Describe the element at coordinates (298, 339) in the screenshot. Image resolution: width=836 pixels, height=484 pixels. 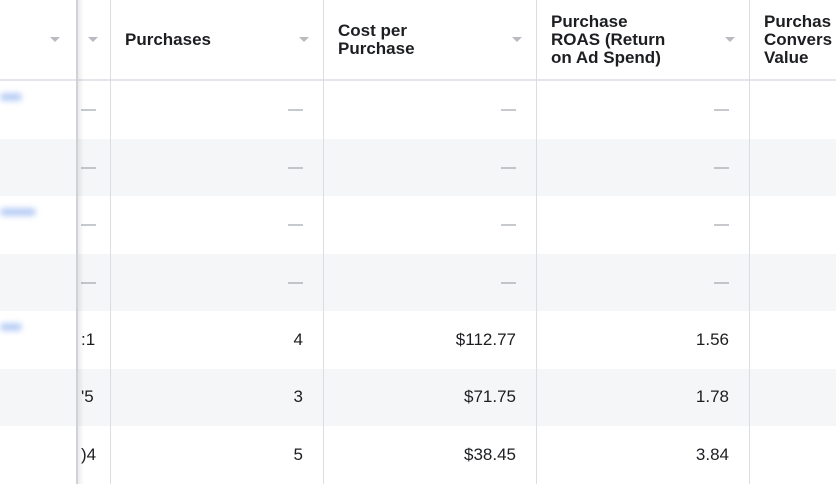
I see `purchases-cell: 4` at that location.